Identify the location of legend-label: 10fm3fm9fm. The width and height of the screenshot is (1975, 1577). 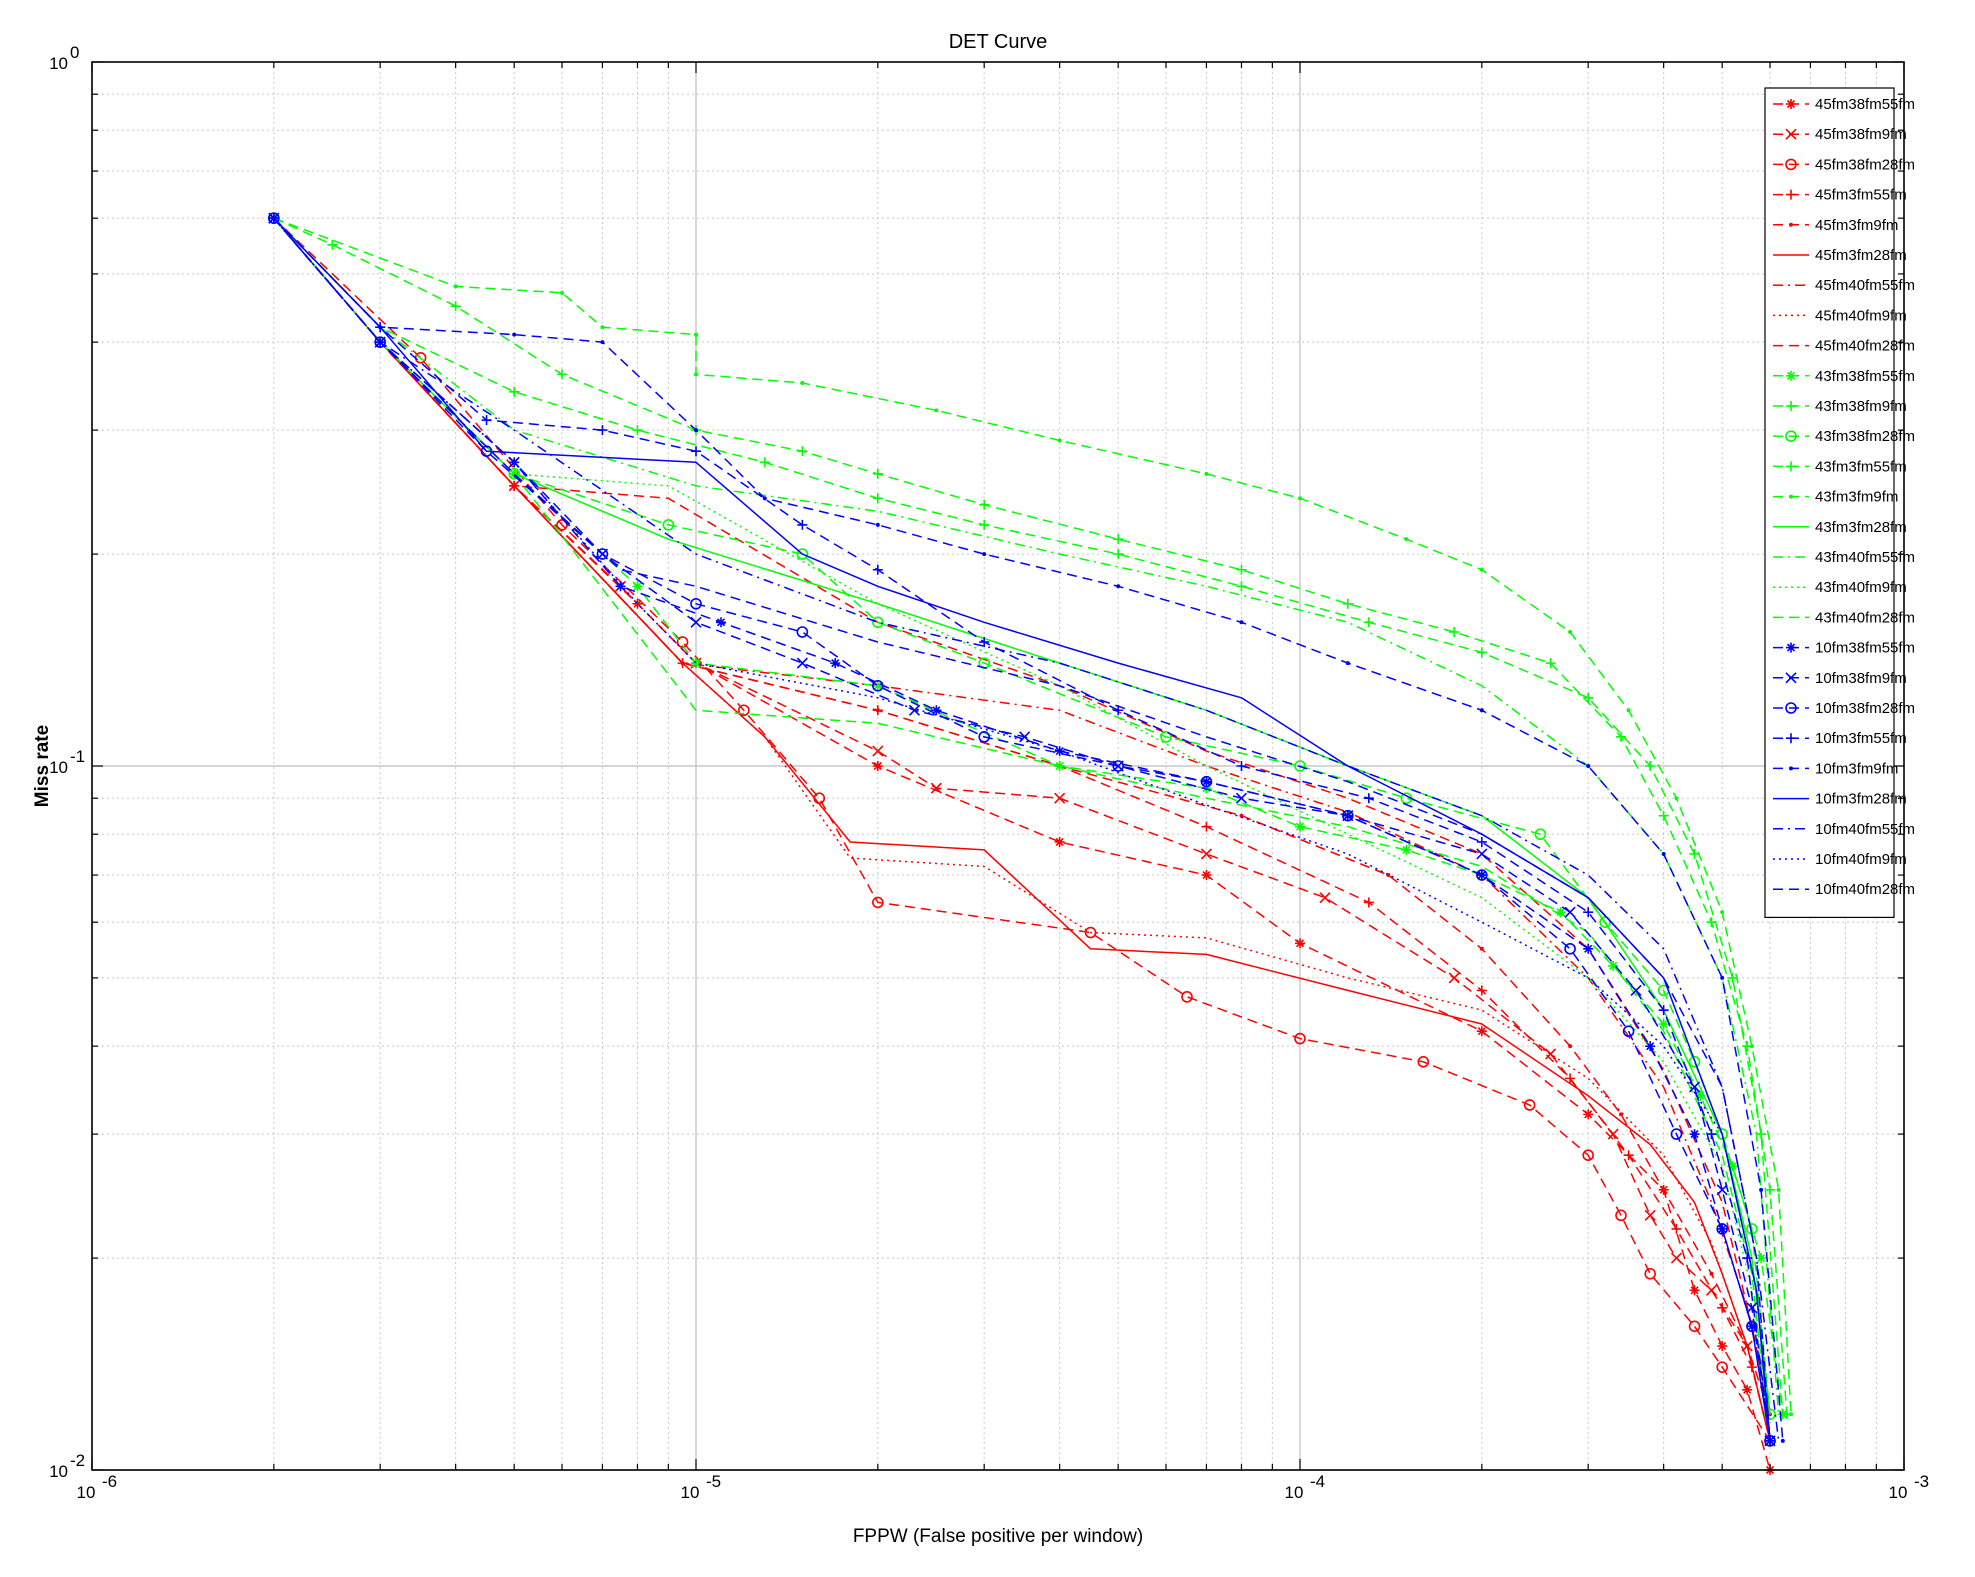
(1856, 768).